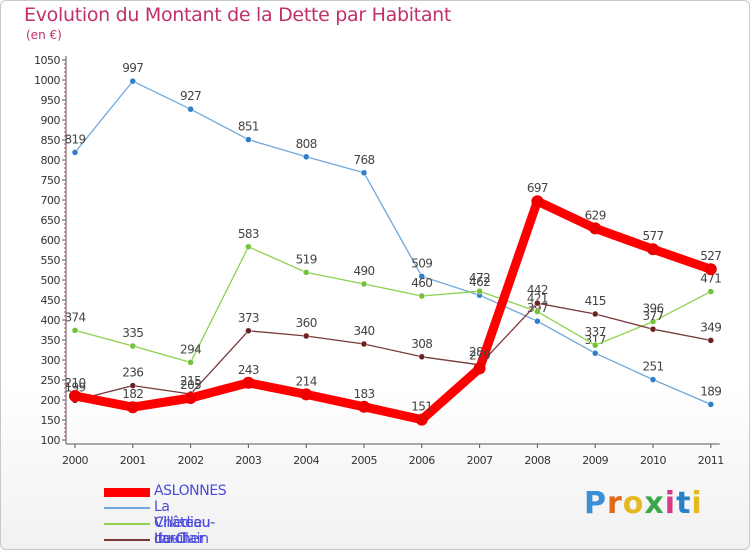 This screenshot has height=550, width=750. I want to click on proxiti-logo: Proxiti, so click(643, 503).